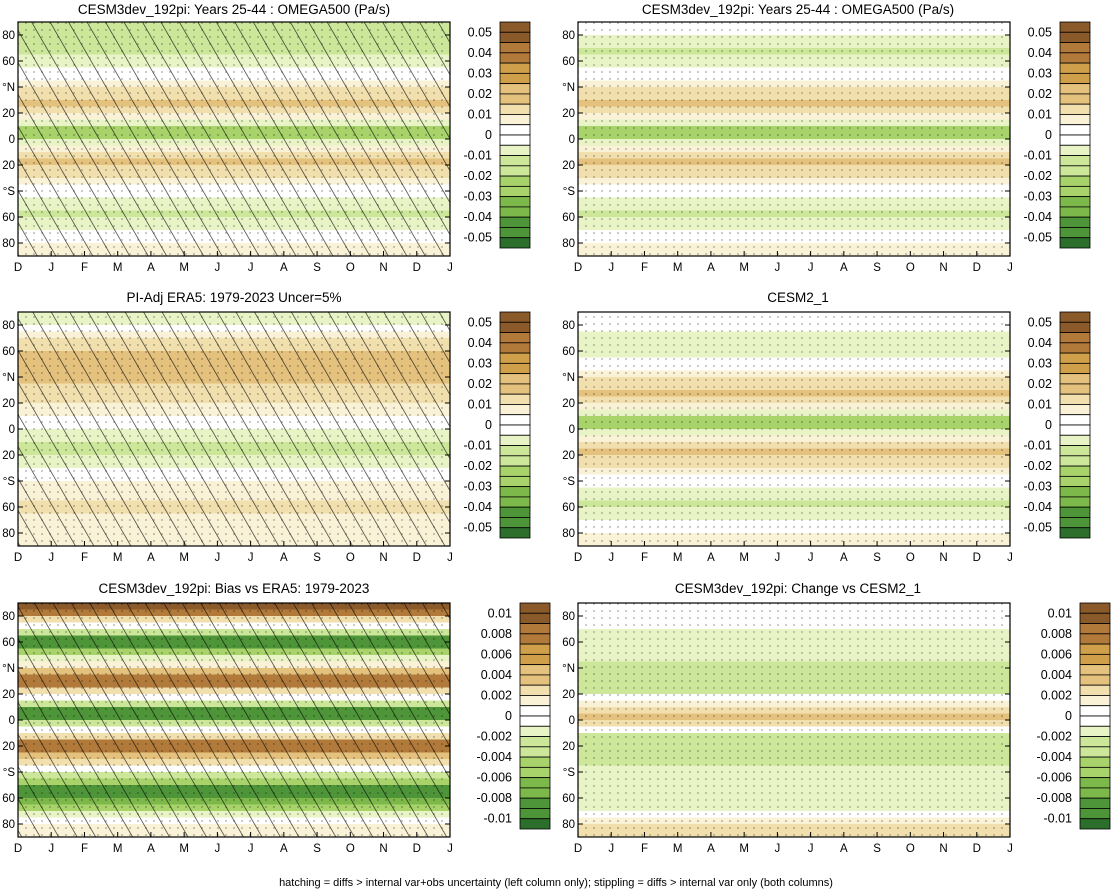  Describe the element at coordinates (1056, 696) in the screenshot. I see `colorbar-label: 0.002` at that location.